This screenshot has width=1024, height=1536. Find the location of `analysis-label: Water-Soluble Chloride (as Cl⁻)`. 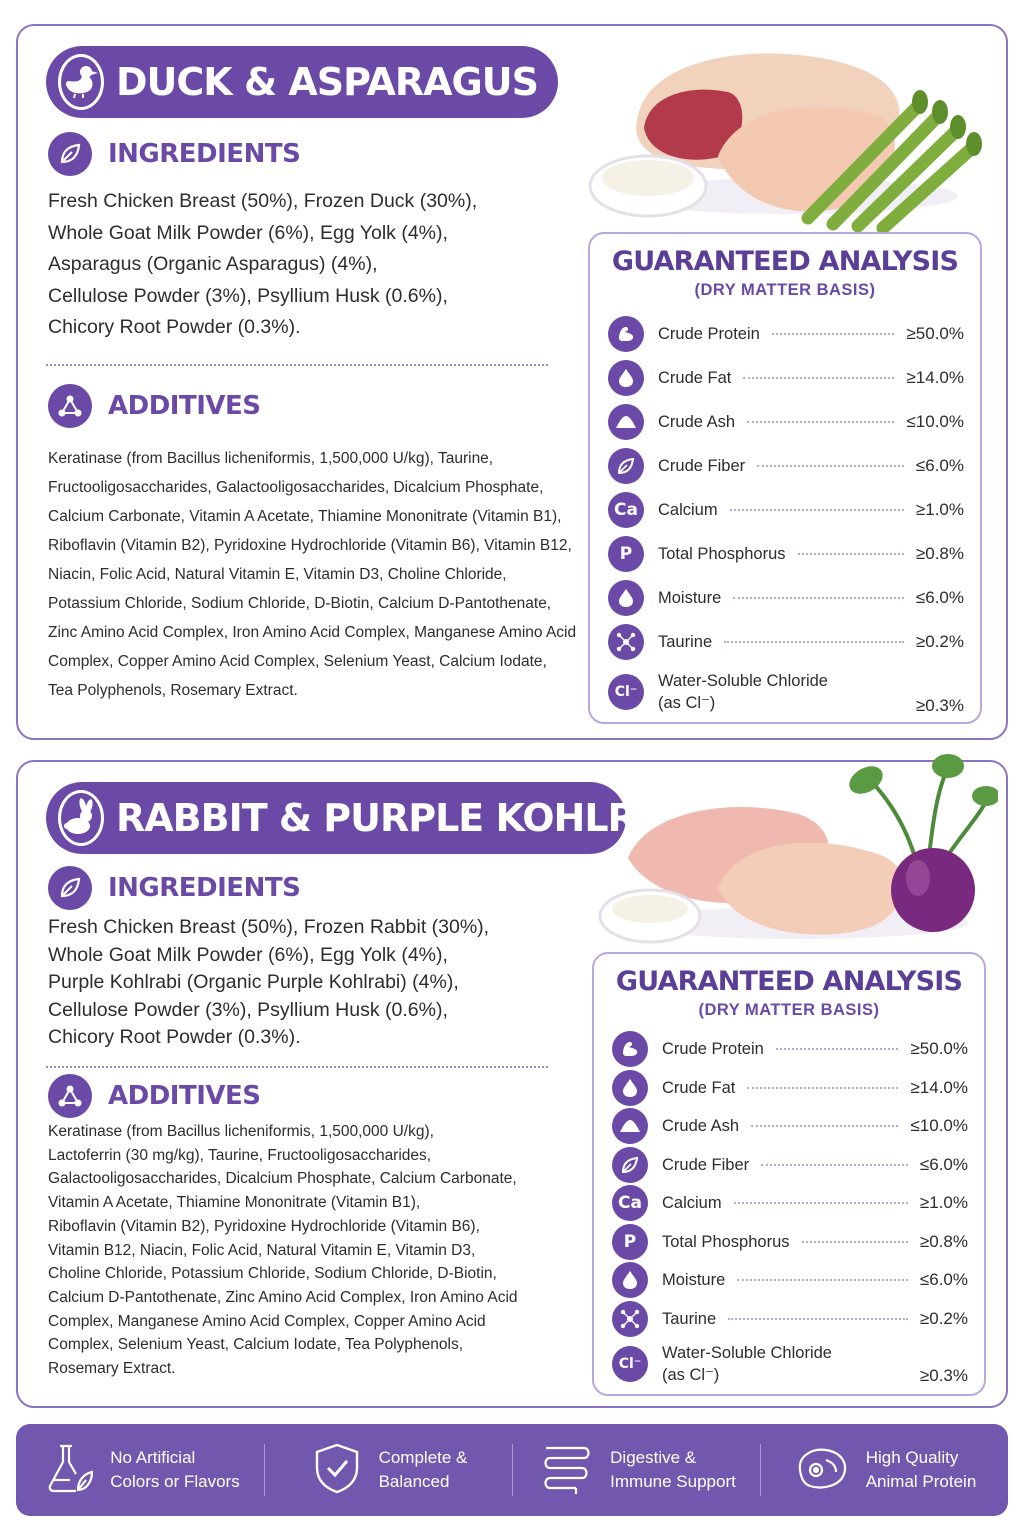

analysis-label: Water-Soluble Chloride (as Cl⁻) is located at coordinates (747, 1364).